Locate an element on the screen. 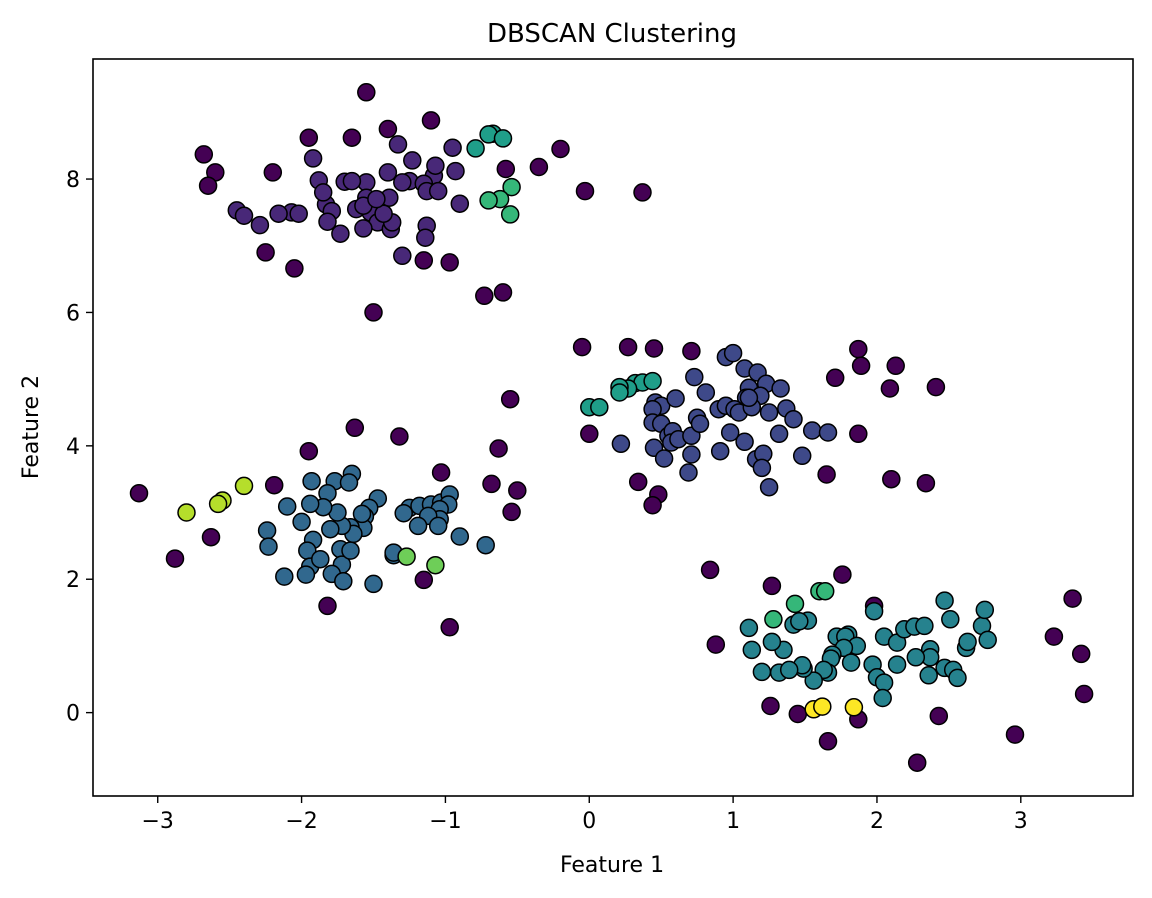 The width and height of the screenshot is (1152, 898). y-tick-label: 4 is located at coordinates (73, 447).